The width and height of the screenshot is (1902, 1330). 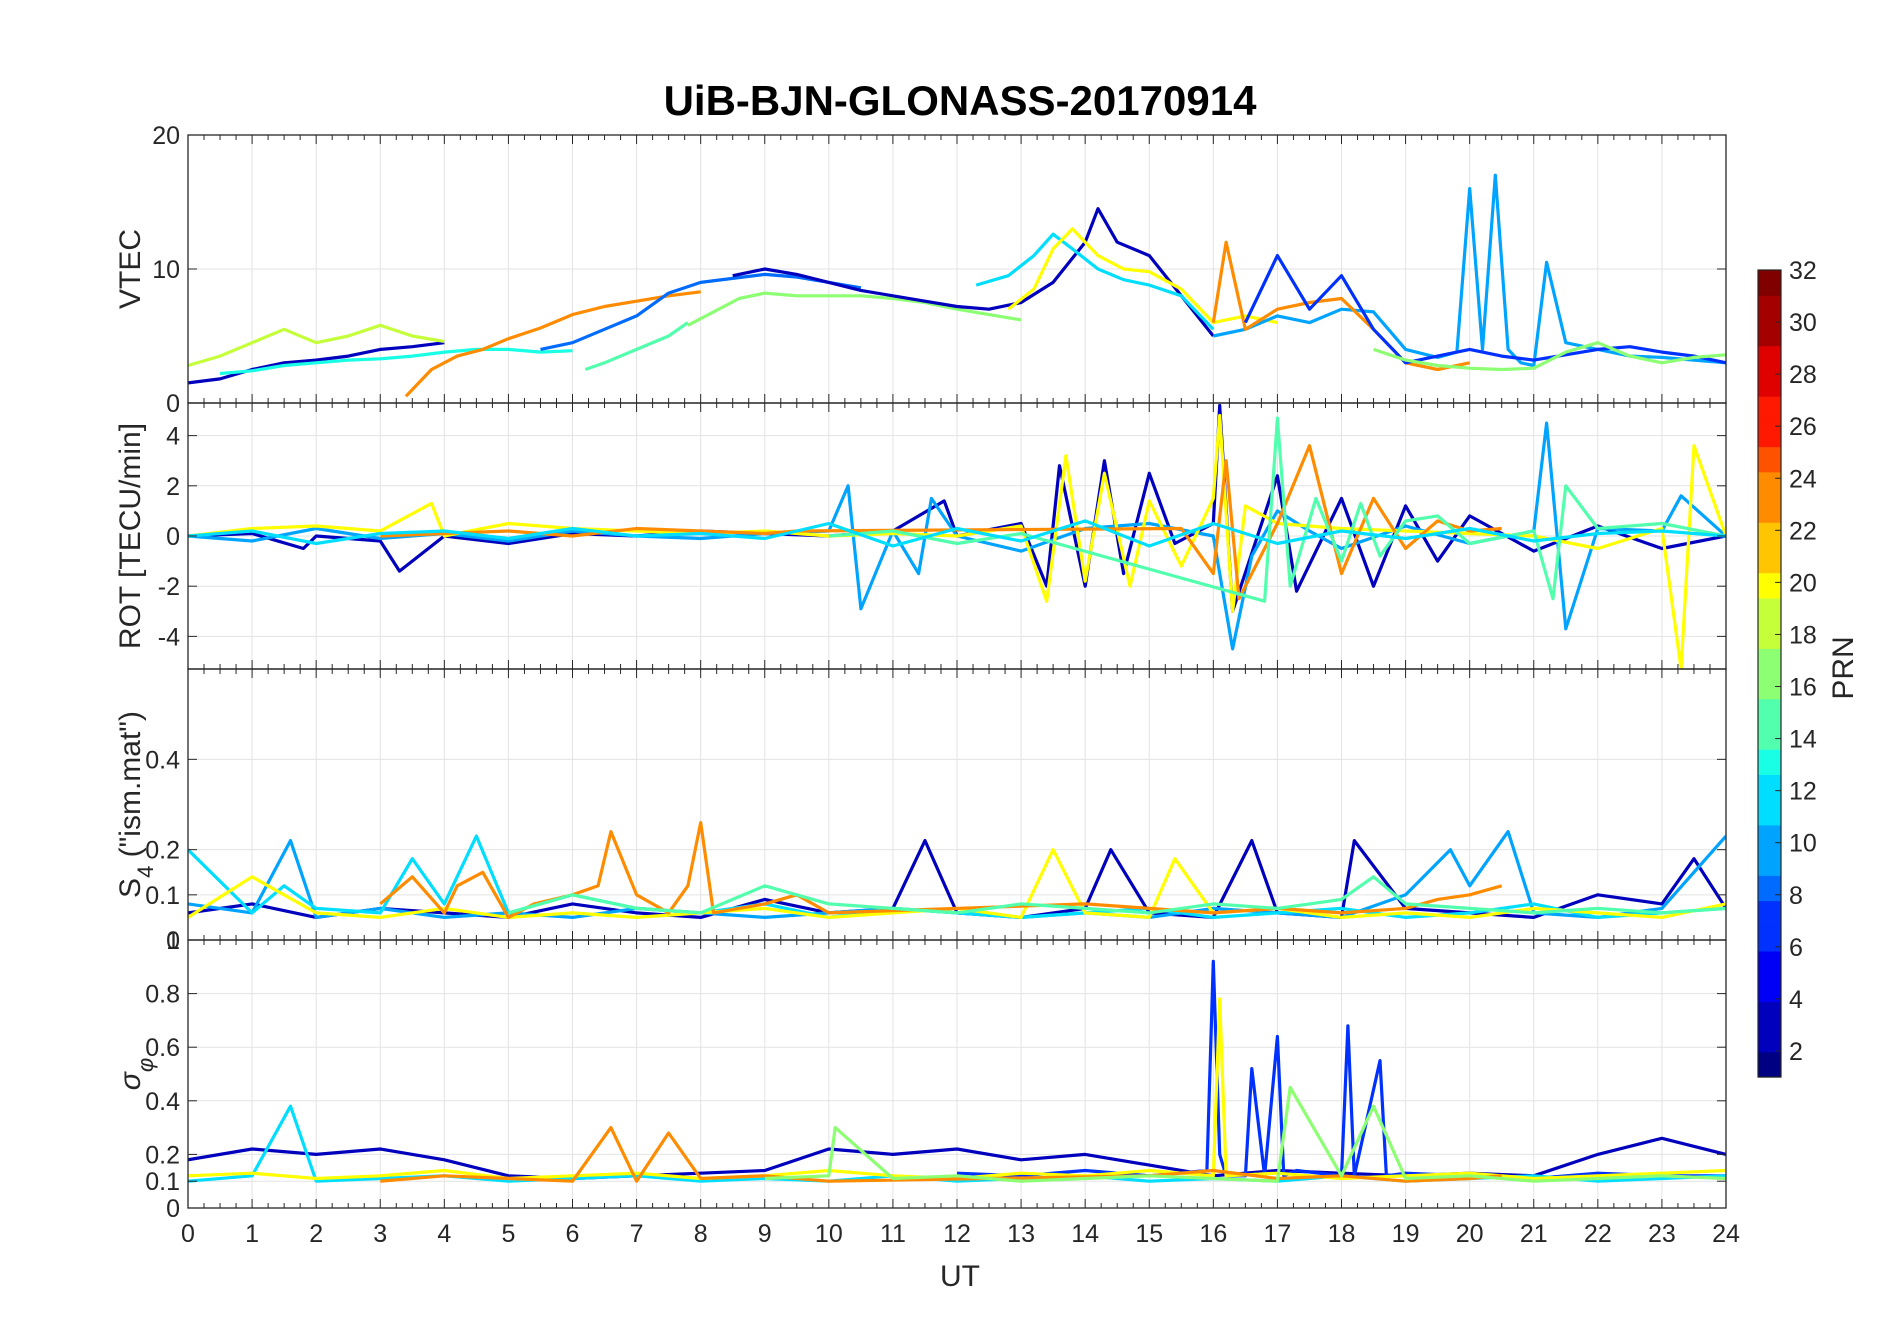 I want to click on y-axis-label: ROT [TECU/min], so click(x=130, y=536).